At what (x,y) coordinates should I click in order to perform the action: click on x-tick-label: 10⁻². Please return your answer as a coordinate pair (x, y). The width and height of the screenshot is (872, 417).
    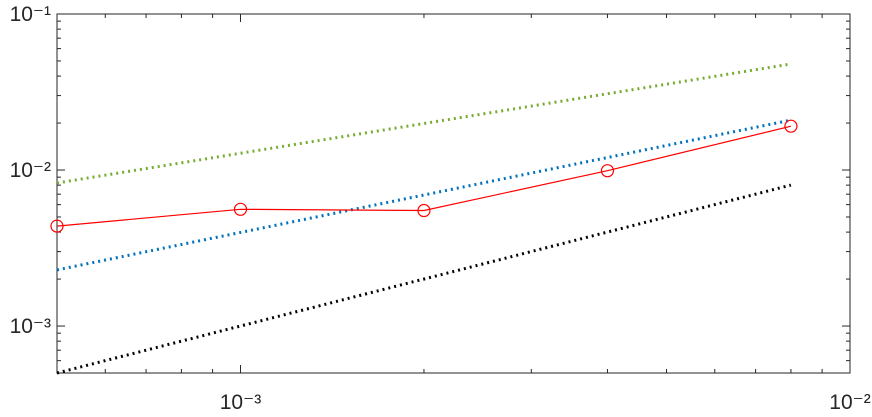
    Looking at the image, I should click on (849, 402).